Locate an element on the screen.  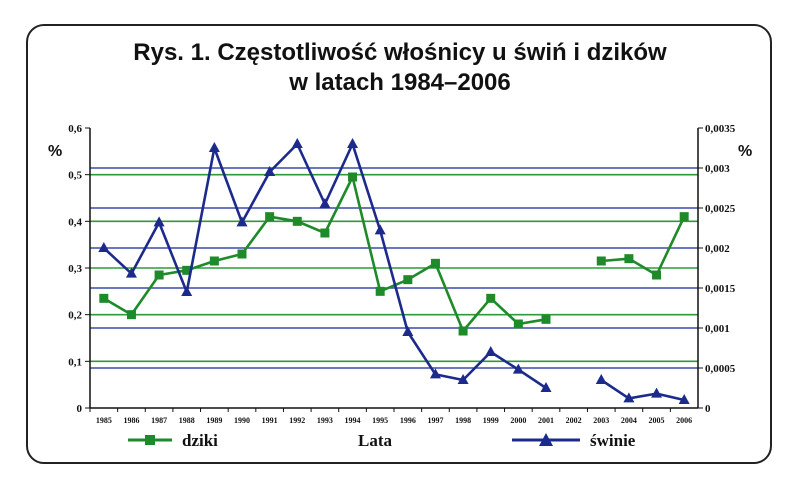
y-right-tick-label: 0,0005 is located at coordinates (720, 369).